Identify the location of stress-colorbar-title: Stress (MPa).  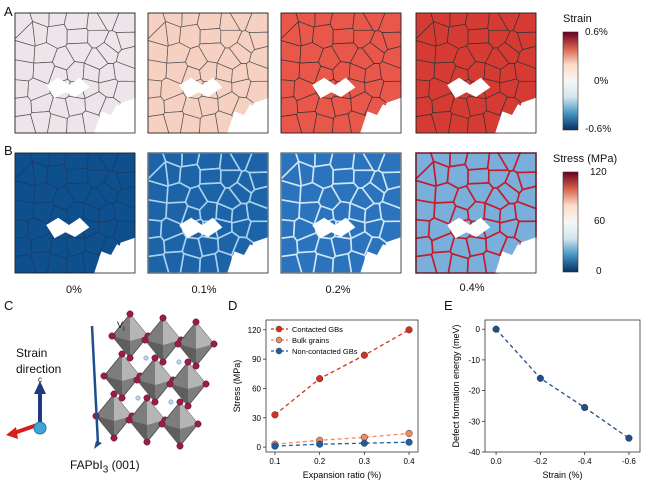
(585, 159).